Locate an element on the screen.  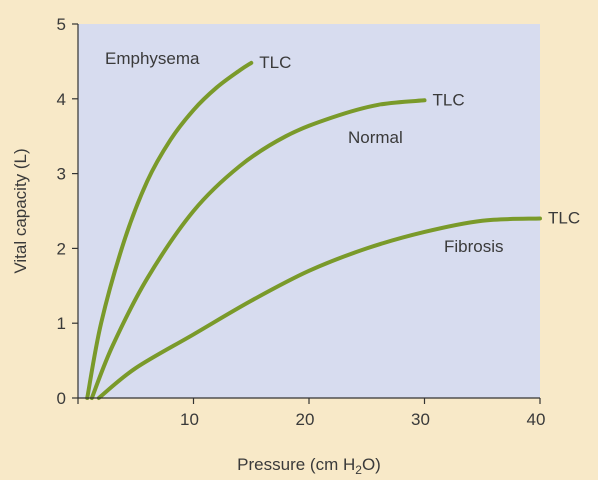
x-tick-label: 10 is located at coordinates (189, 419).